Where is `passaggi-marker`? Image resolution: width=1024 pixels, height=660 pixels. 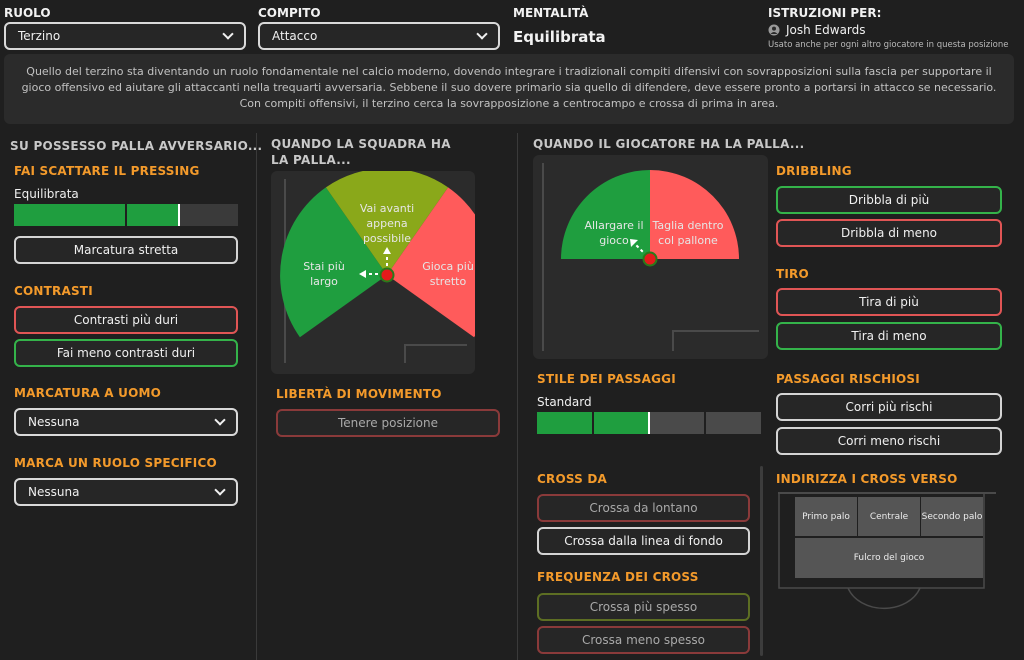 passaggi-marker is located at coordinates (649, 423).